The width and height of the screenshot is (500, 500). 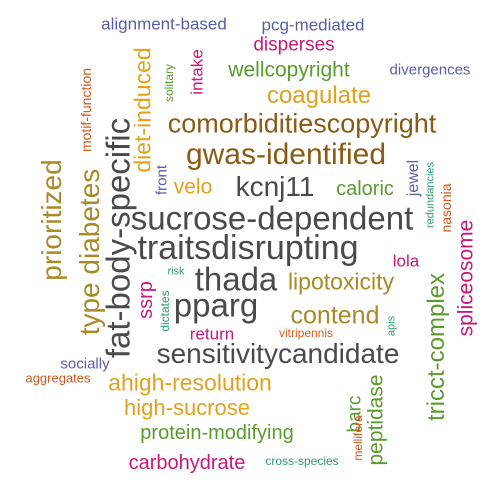 I want to click on word-divergences: divergences, so click(x=430, y=70).